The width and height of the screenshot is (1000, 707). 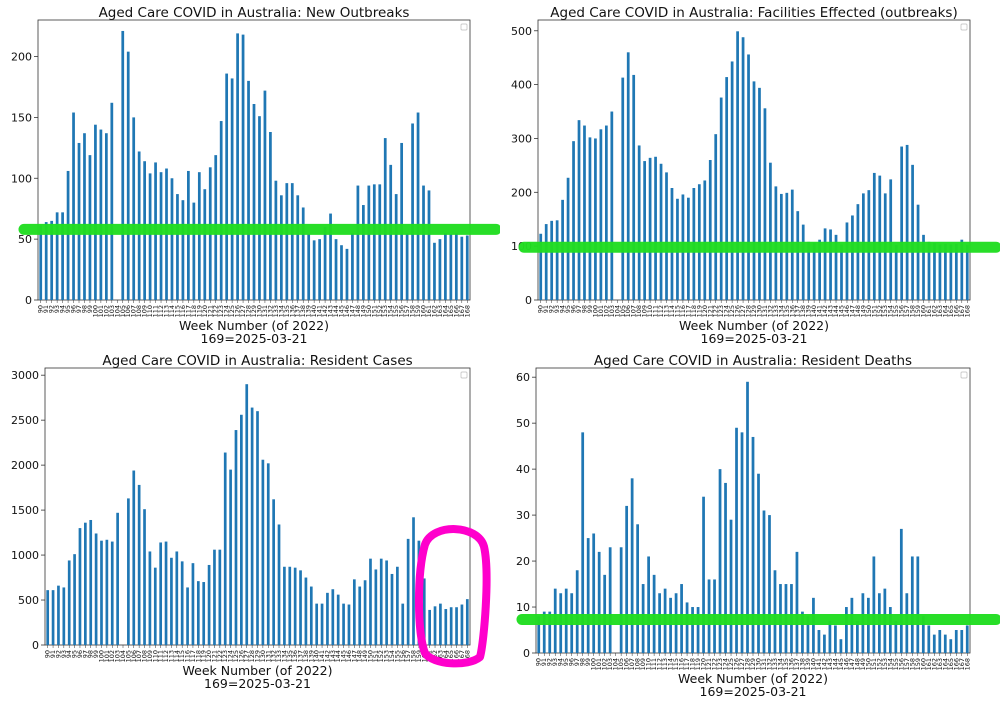 What do you see at coordinates (628, 311) in the screenshot?
I see `x-tick-label: 106` at bounding box center [628, 311].